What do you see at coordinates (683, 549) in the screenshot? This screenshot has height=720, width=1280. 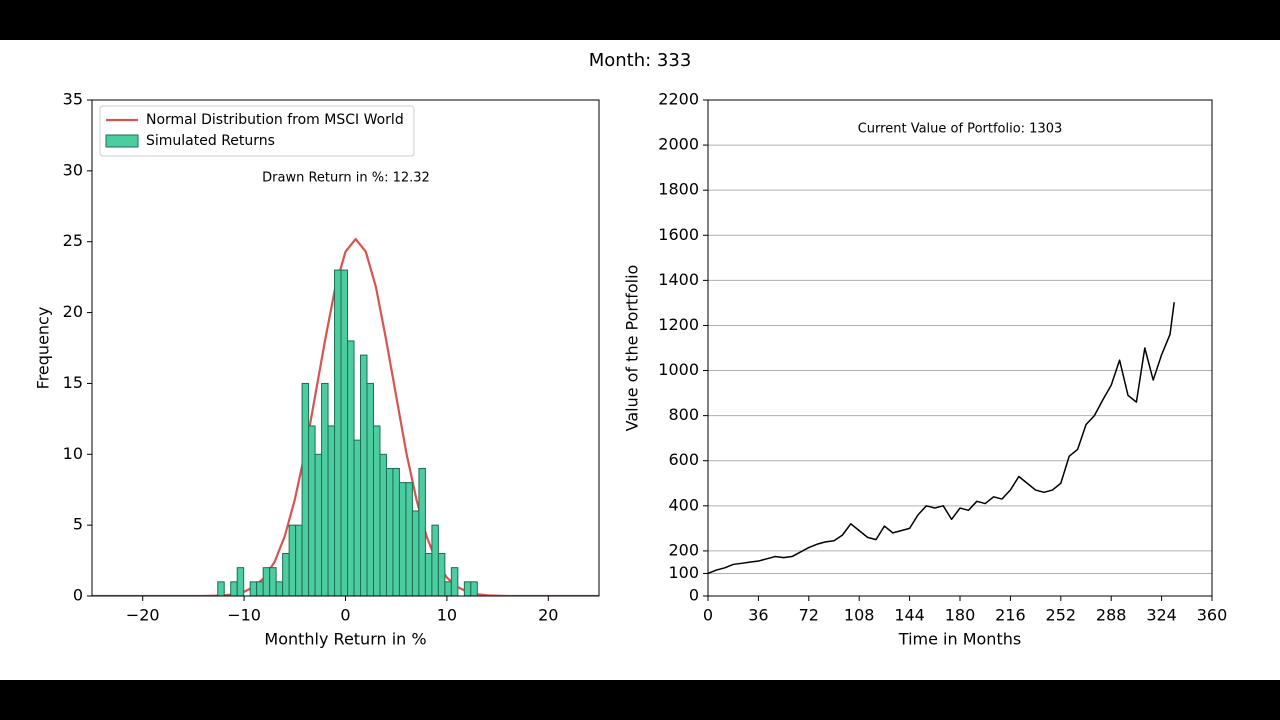 I see `y-tick-label: 200` at bounding box center [683, 549].